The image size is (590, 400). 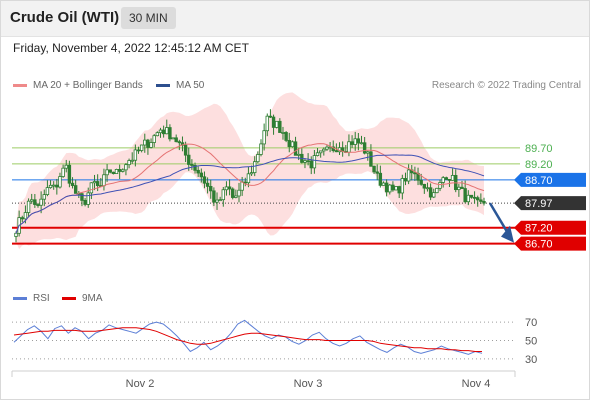 I want to click on rsi-tick-label-30: 30, so click(x=531, y=360).